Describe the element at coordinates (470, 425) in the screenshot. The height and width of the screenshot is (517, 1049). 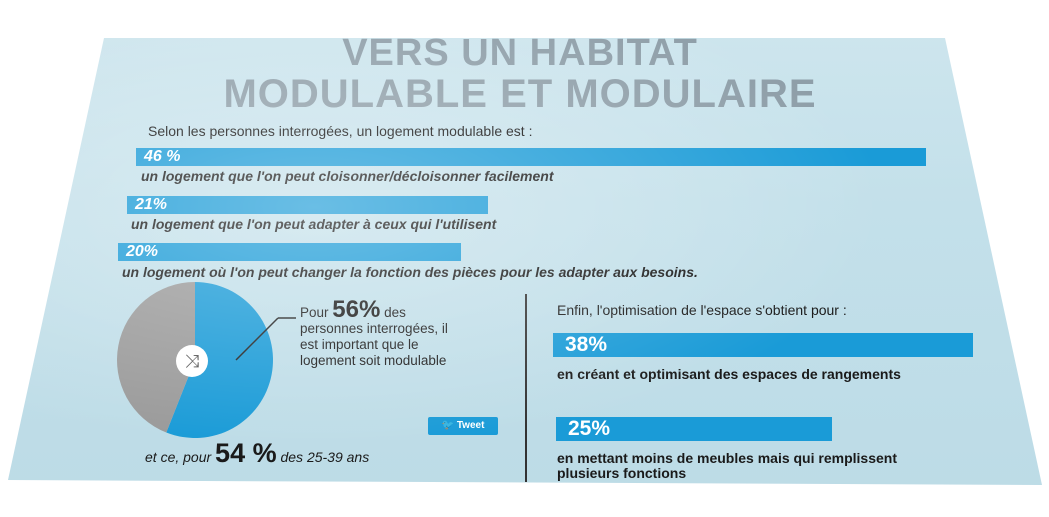
I see `tweet-label: Tweet` at that location.